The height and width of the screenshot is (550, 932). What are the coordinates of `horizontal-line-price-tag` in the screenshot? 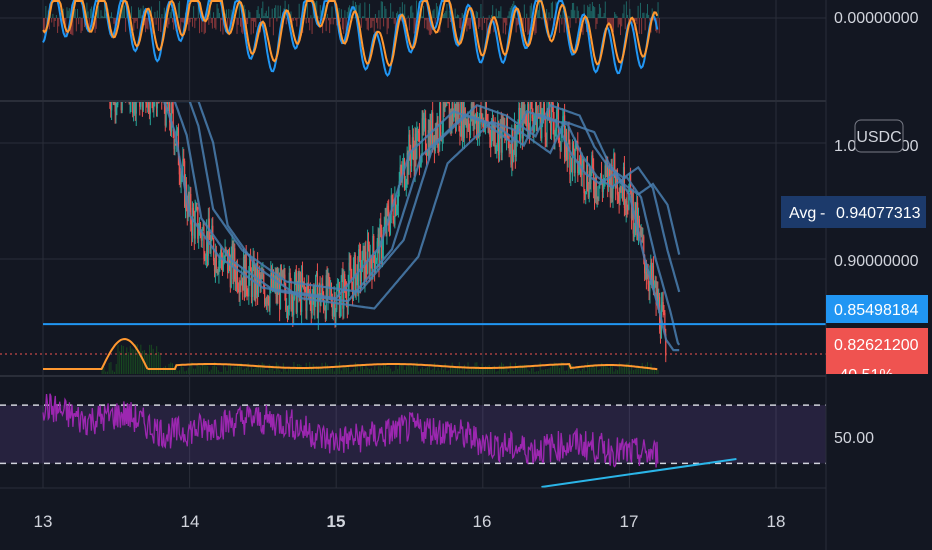 It's located at (877, 309).